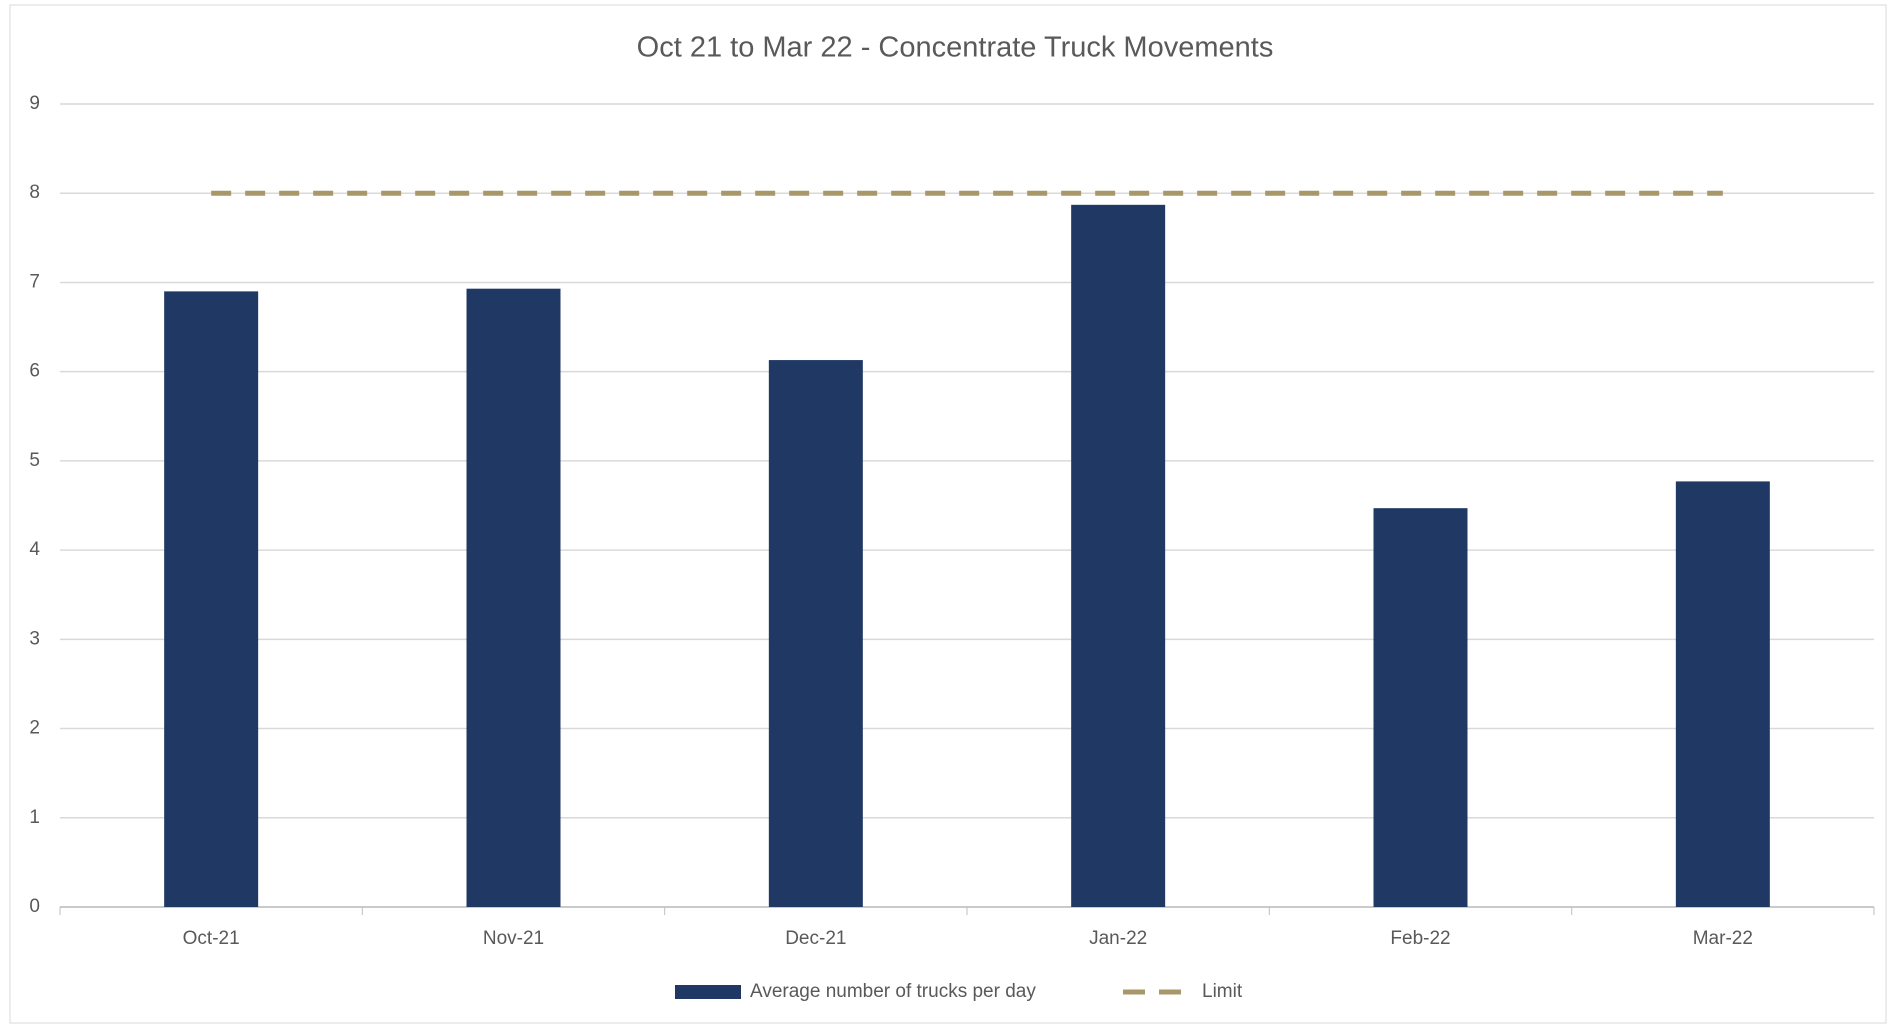 This screenshot has width=1890, height=1026. What do you see at coordinates (513, 938) in the screenshot?
I see `x-tick-label: Nov-21` at bounding box center [513, 938].